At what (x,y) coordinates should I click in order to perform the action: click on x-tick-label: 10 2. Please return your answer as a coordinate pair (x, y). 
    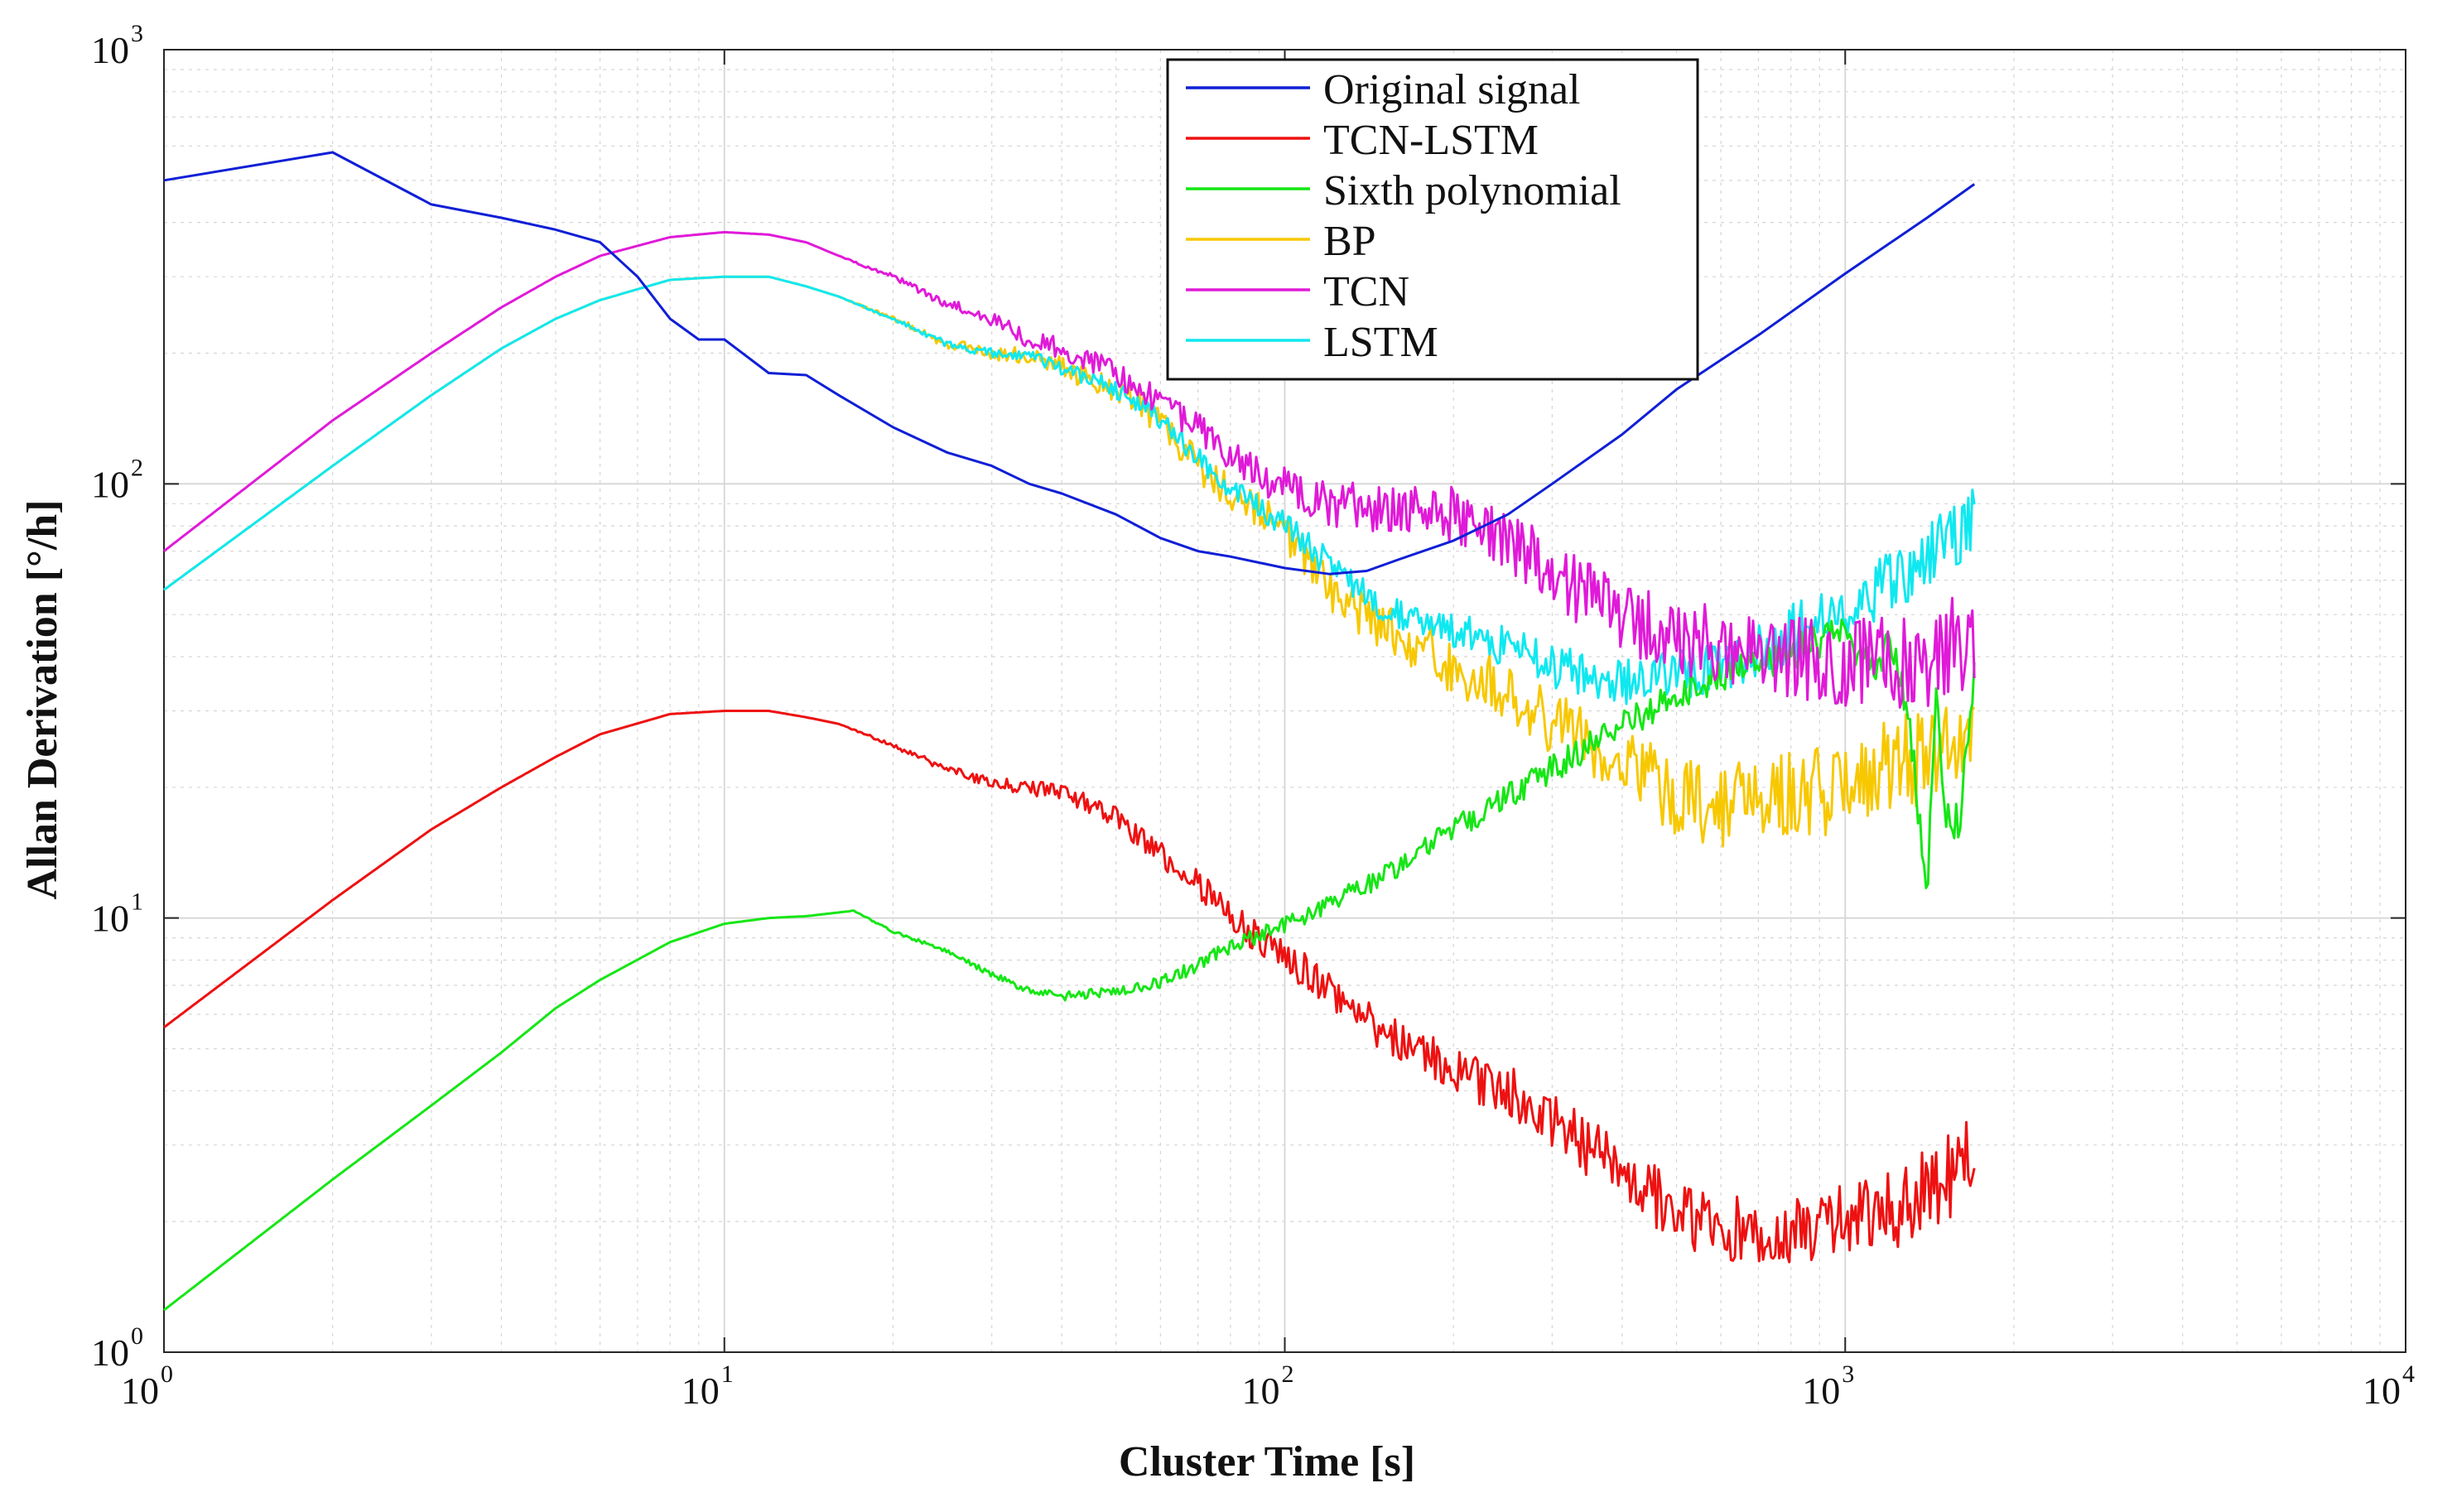
    Looking at the image, I should click on (1268, 1386).